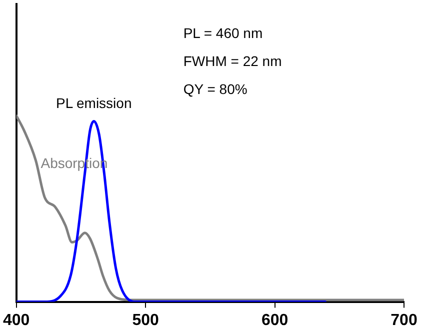 The height and width of the screenshot is (333, 422). What do you see at coordinates (94, 103) in the screenshot?
I see `series-label: PL emission` at bounding box center [94, 103].